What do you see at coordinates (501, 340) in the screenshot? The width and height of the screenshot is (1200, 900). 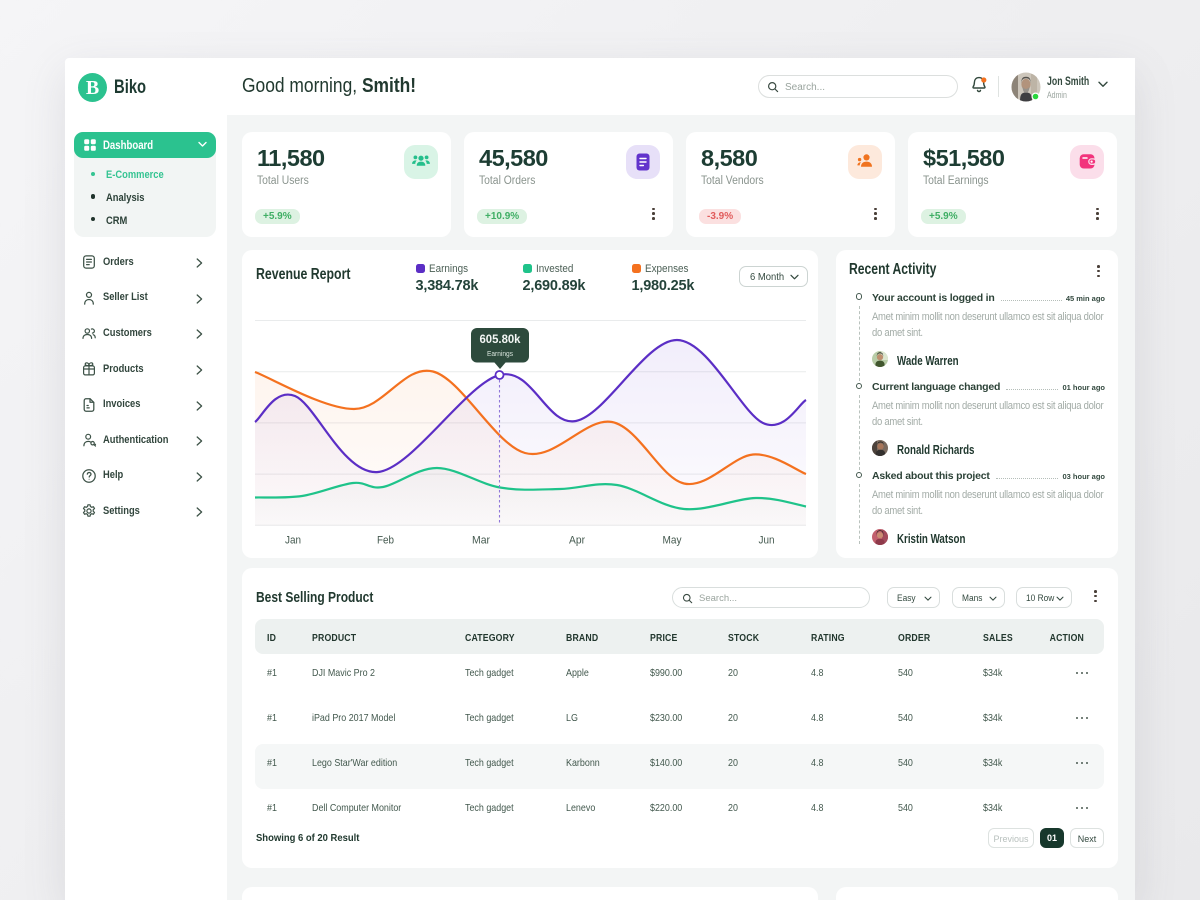 I see `svg-text: 605.80k` at bounding box center [501, 340].